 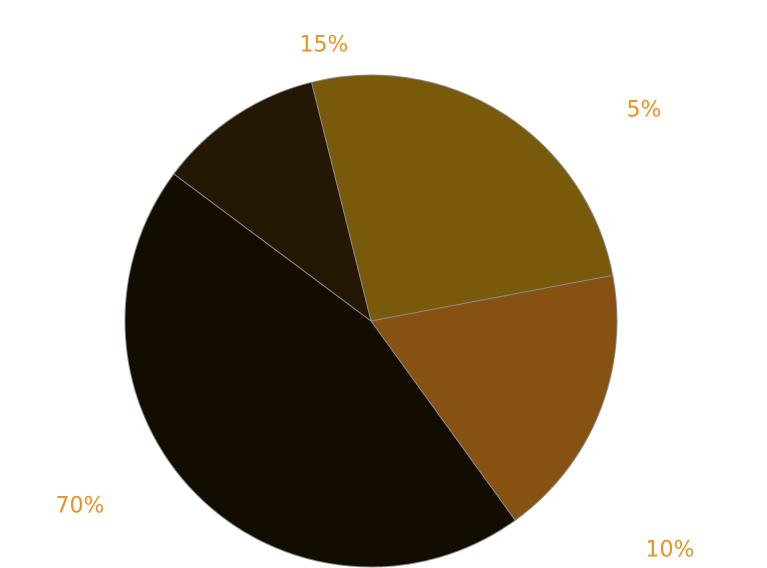 I want to click on data-label-3: 70%, so click(x=80, y=506).